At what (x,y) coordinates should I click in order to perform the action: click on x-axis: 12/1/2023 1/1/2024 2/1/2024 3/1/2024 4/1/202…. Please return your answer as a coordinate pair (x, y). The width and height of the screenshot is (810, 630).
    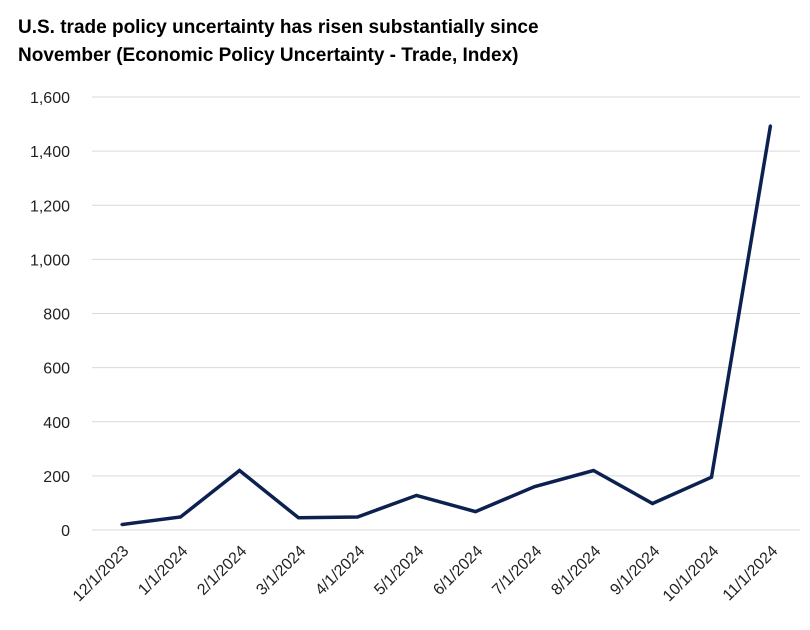
    Looking at the image, I should click on (425, 574).